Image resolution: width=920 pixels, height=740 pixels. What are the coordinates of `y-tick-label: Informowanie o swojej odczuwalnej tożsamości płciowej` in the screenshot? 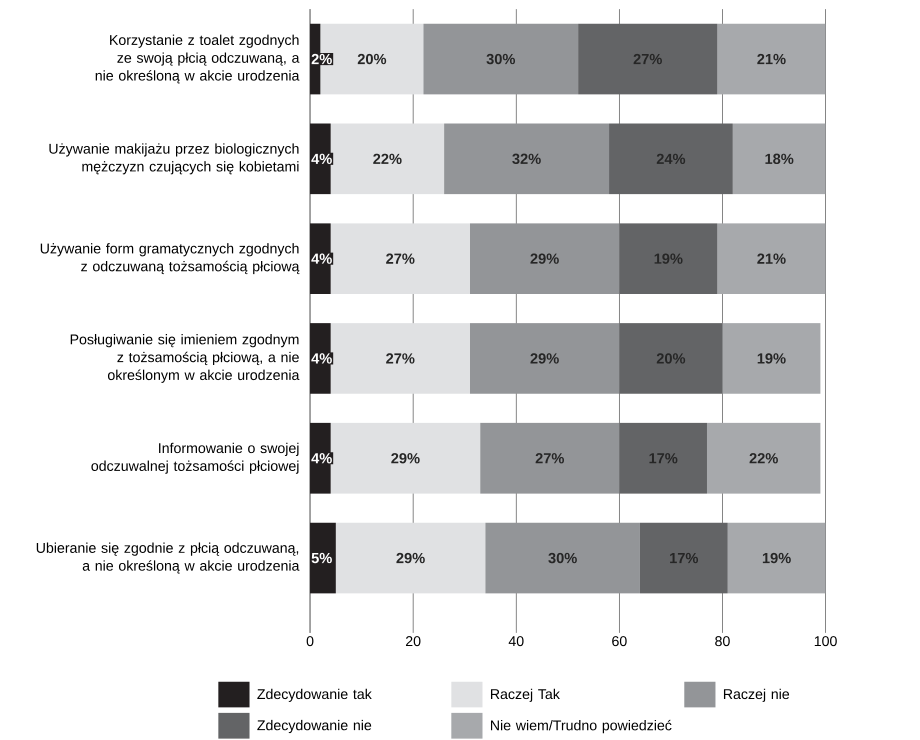 It's located at (194, 458).